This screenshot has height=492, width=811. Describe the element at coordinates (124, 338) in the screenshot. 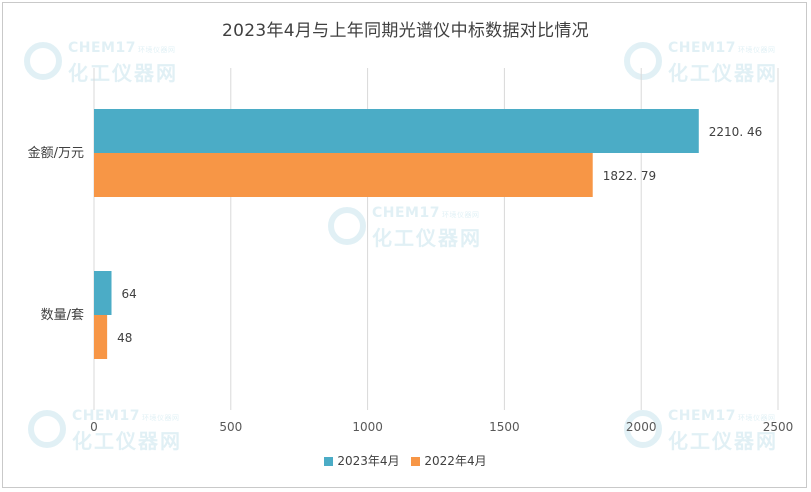

I see `data-label-1-series-2: 48` at that location.